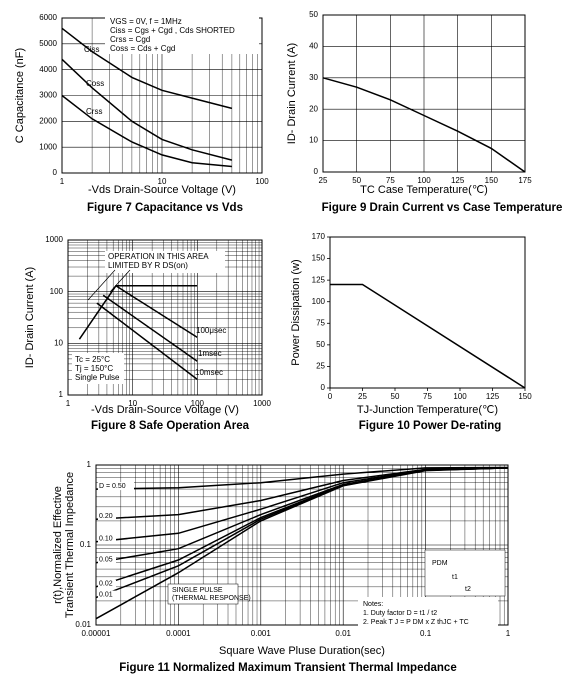  Describe the element at coordinates (158, 256) in the screenshot. I see `annotation: OPERATION IN THIS AREA` at that location.